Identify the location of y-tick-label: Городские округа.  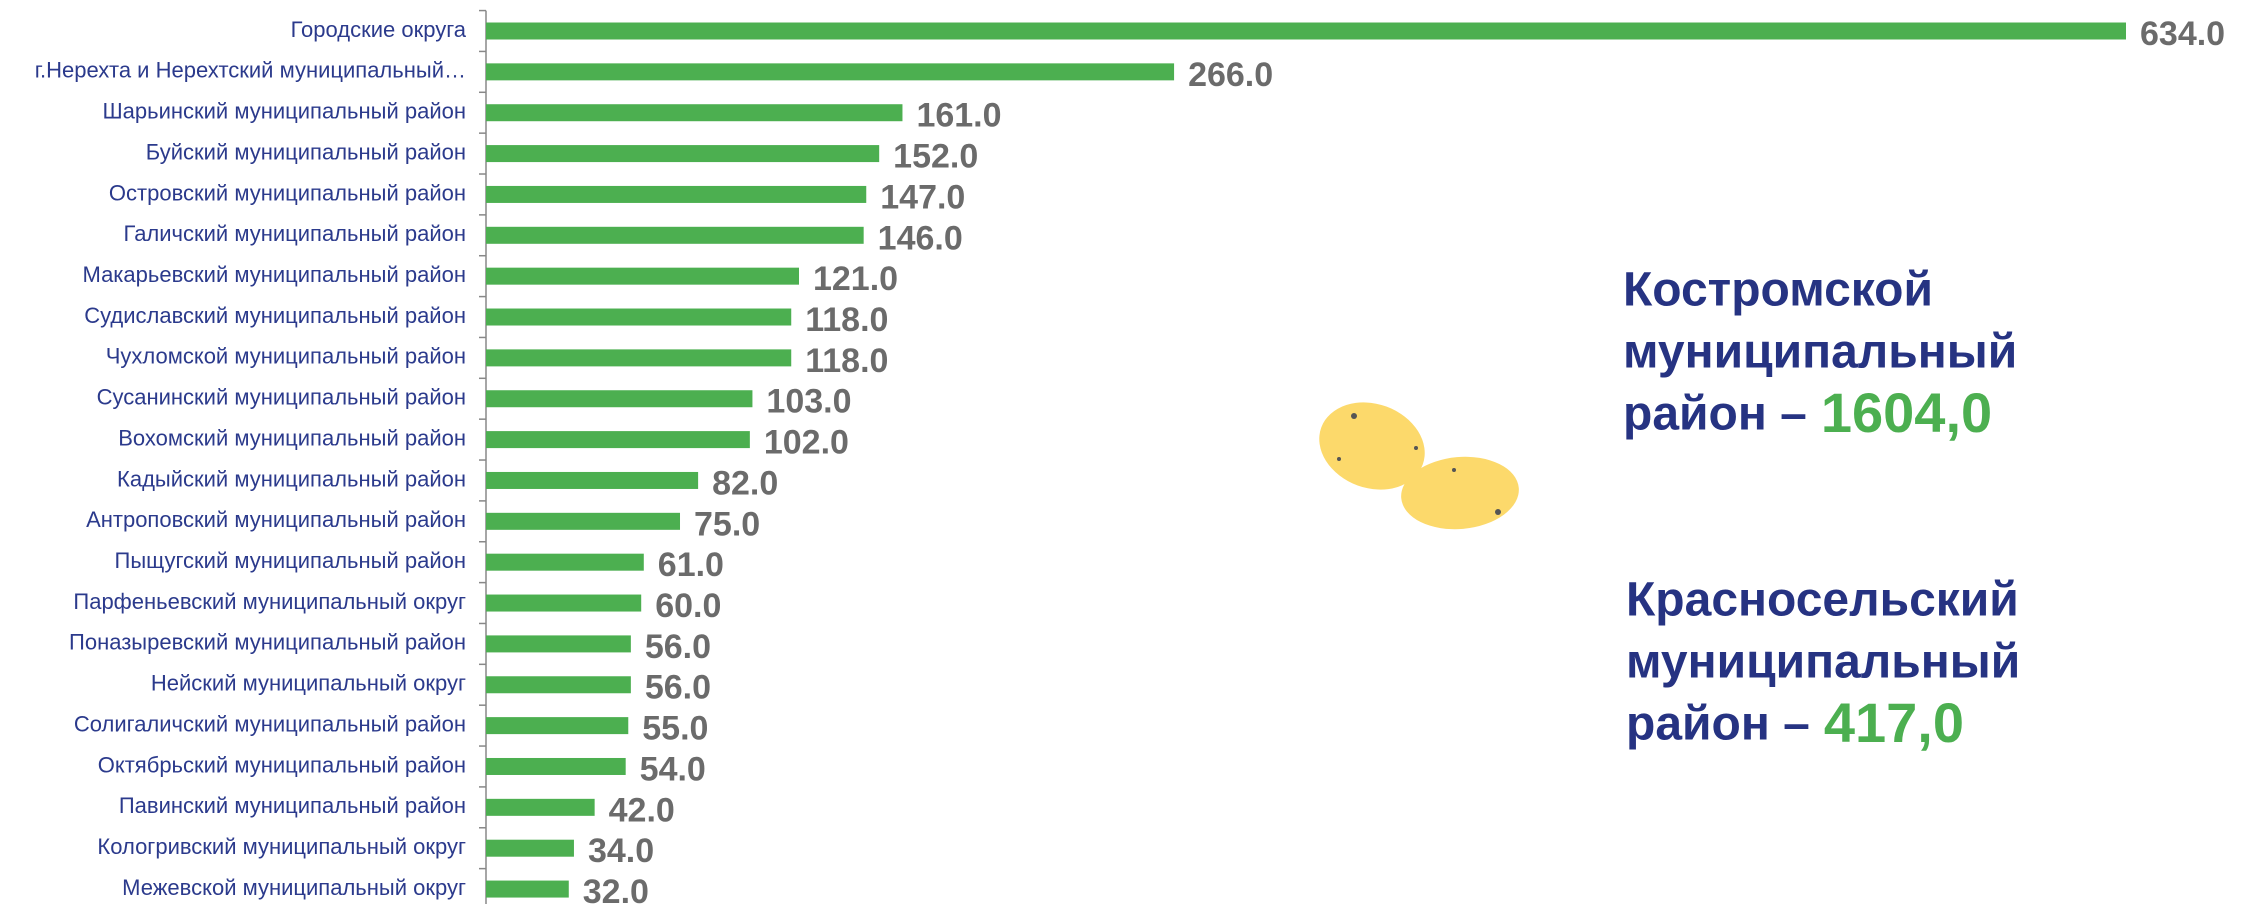
(379, 29).